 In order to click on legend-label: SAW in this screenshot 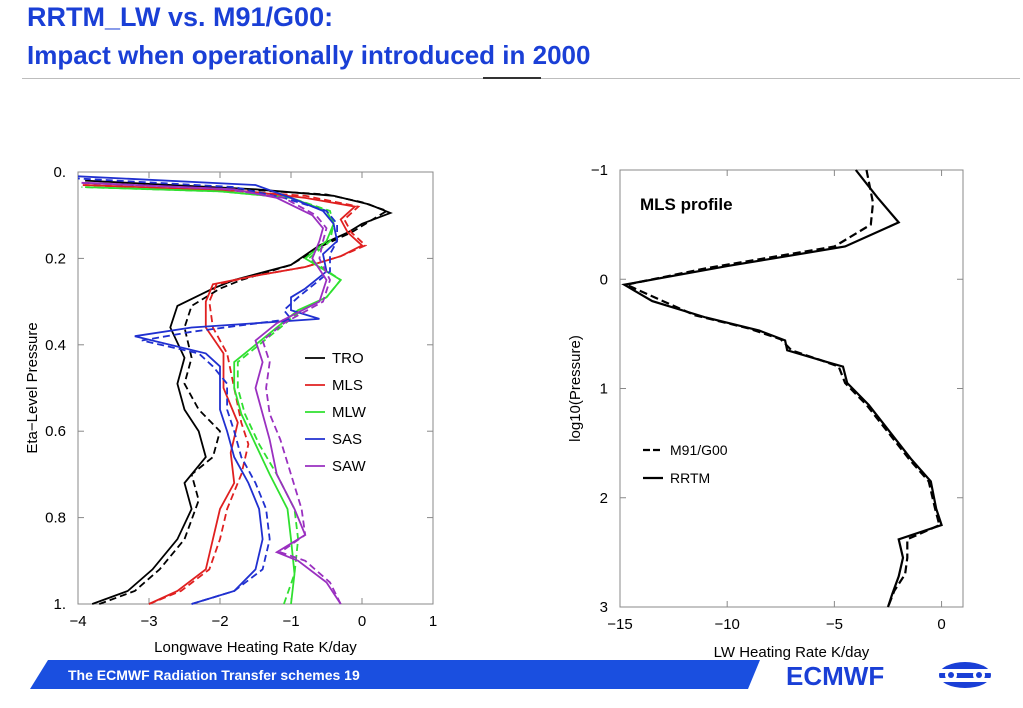, I will do `click(349, 466)`.